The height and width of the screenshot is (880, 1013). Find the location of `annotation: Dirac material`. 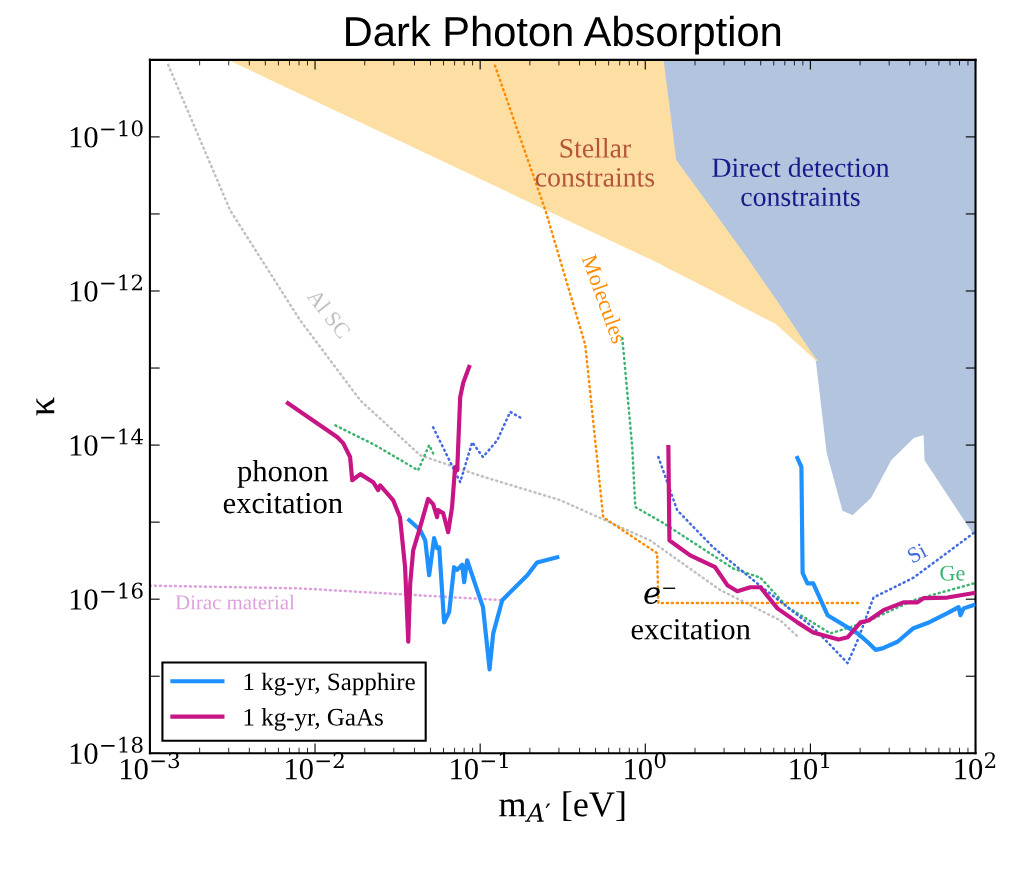

annotation: Dirac material is located at coordinates (235, 602).